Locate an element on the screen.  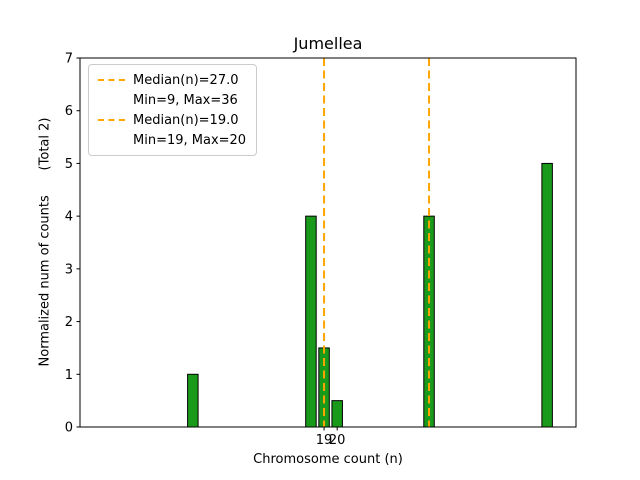
y-tick-label: 0 is located at coordinates (69, 428).